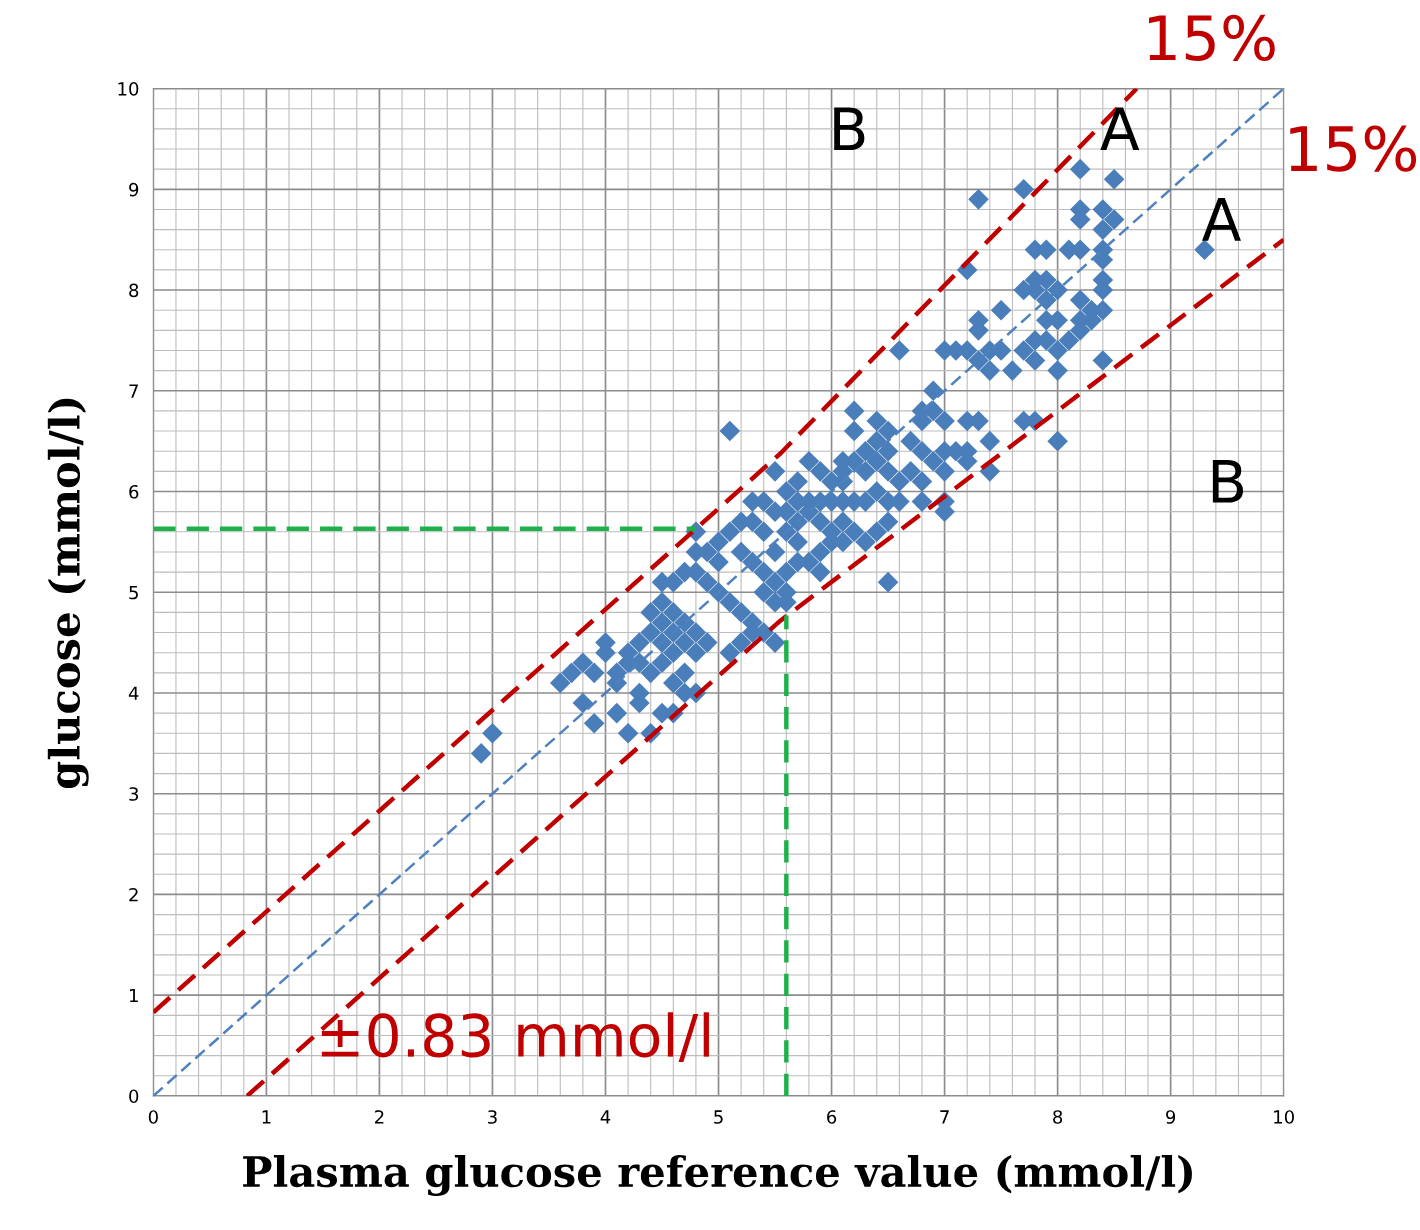  I want to click on y-tick-label: 6, so click(134, 491).